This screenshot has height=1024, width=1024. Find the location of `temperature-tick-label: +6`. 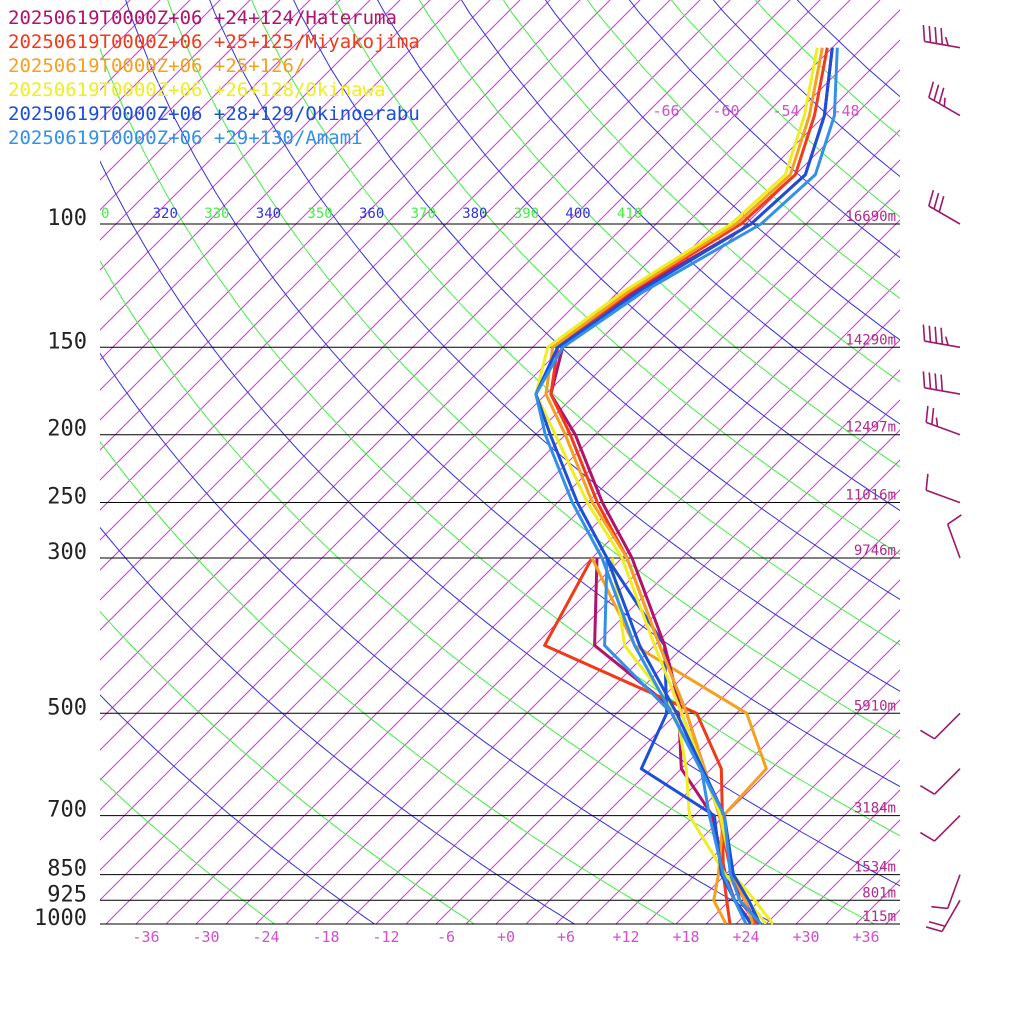

temperature-tick-label: +6 is located at coordinates (566, 937).